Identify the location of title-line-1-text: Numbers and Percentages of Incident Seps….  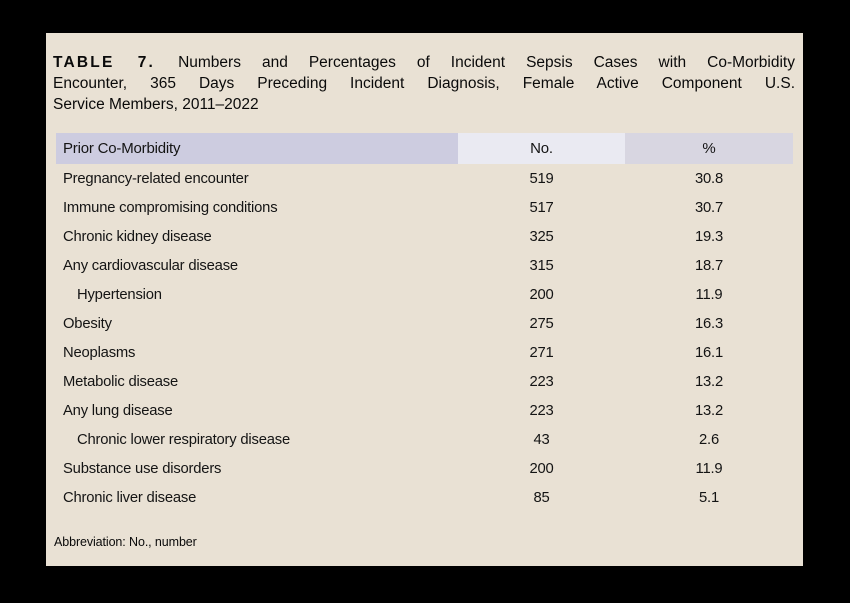
(486, 62).